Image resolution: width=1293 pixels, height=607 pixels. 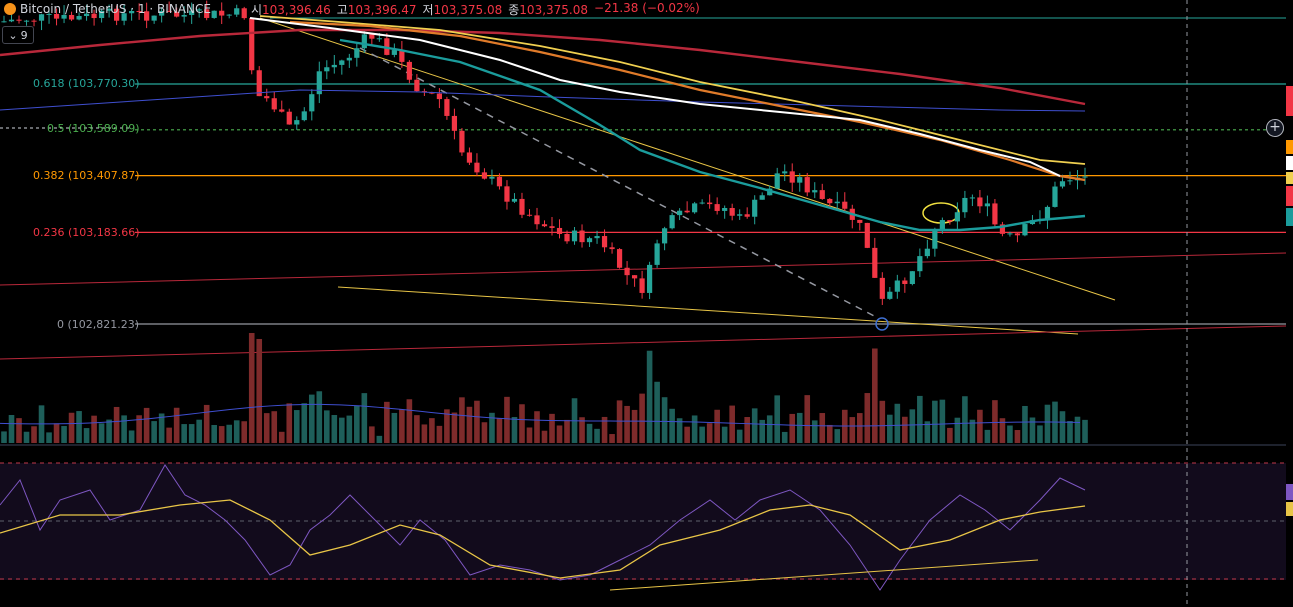 What do you see at coordinates (554, 9) in the screenshot?
I see `close-value: 103,375.08` at bounding box center [554, 9].